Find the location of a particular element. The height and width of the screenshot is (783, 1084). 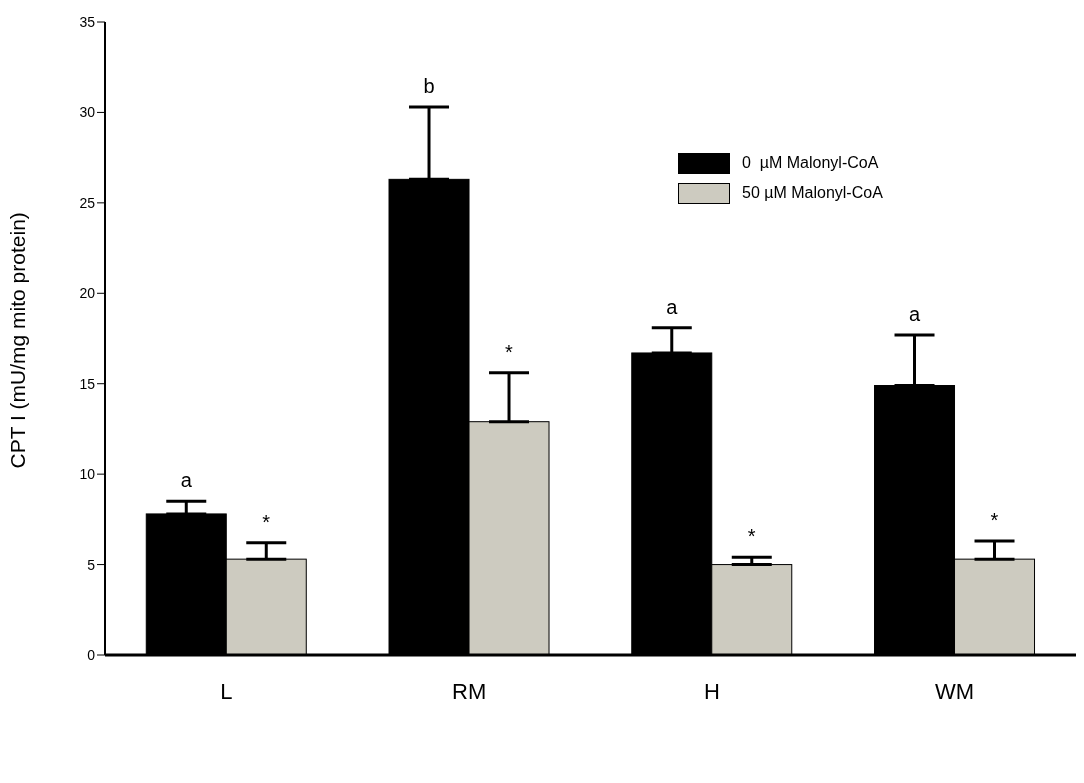

legend-label: 50 µM Malonyl-CoA is located at coordinates (812, 193).